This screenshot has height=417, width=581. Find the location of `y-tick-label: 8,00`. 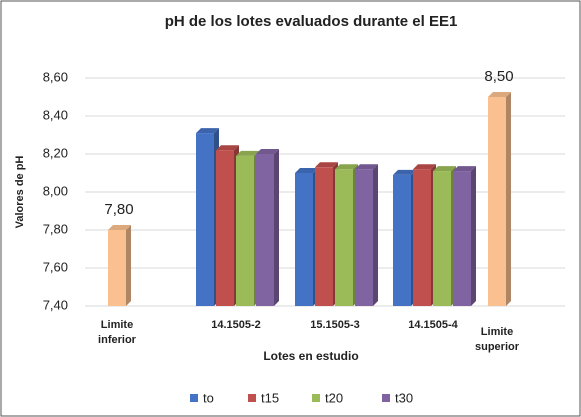

y-tick-label: 8,00 is located at coordinates (55, 190).